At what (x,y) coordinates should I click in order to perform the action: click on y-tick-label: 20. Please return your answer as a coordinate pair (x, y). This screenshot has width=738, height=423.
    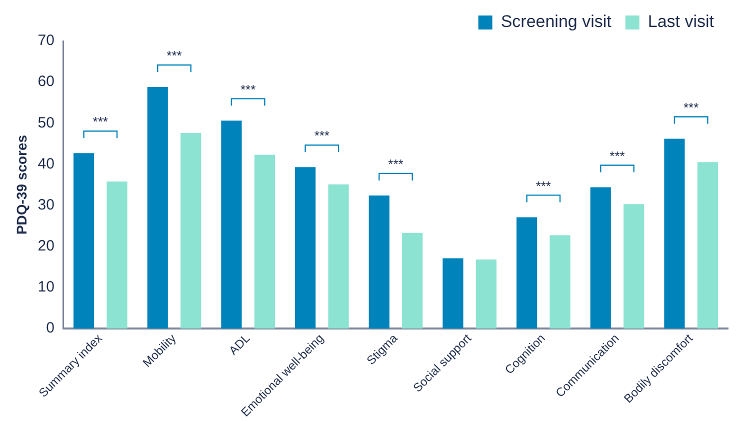
    Looking at the image, I should click on (46, 246).